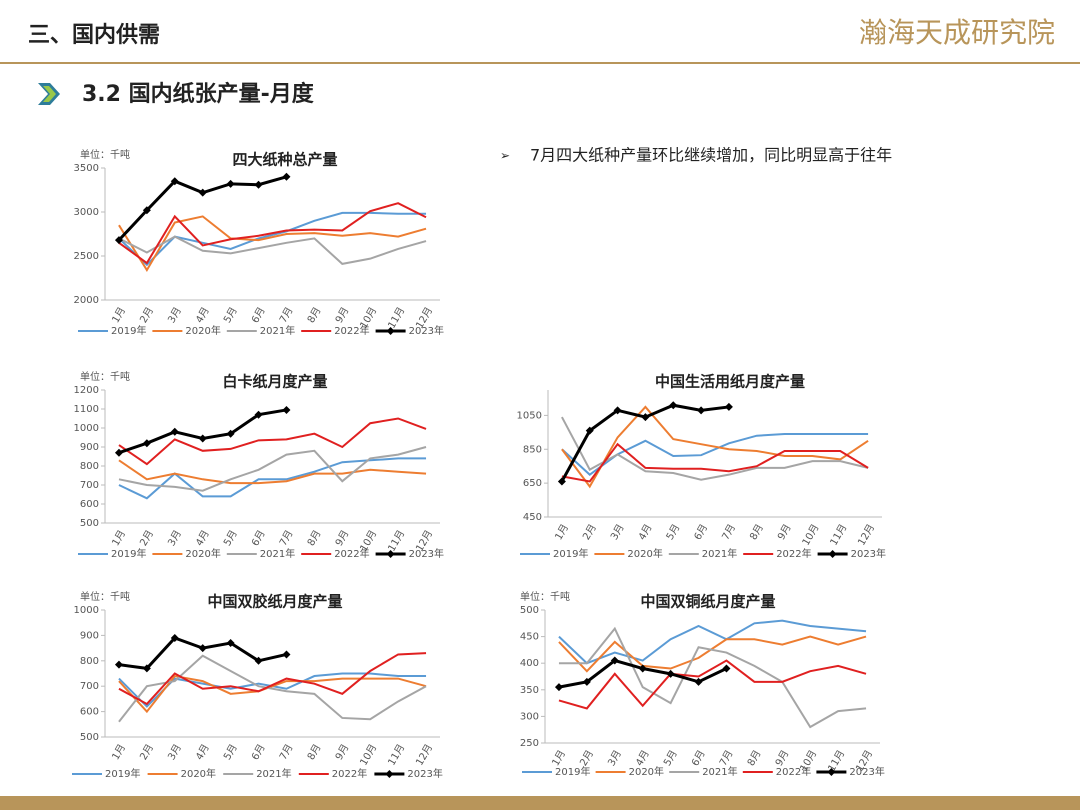  I want to click on chevron-inner, so click(49, 94).